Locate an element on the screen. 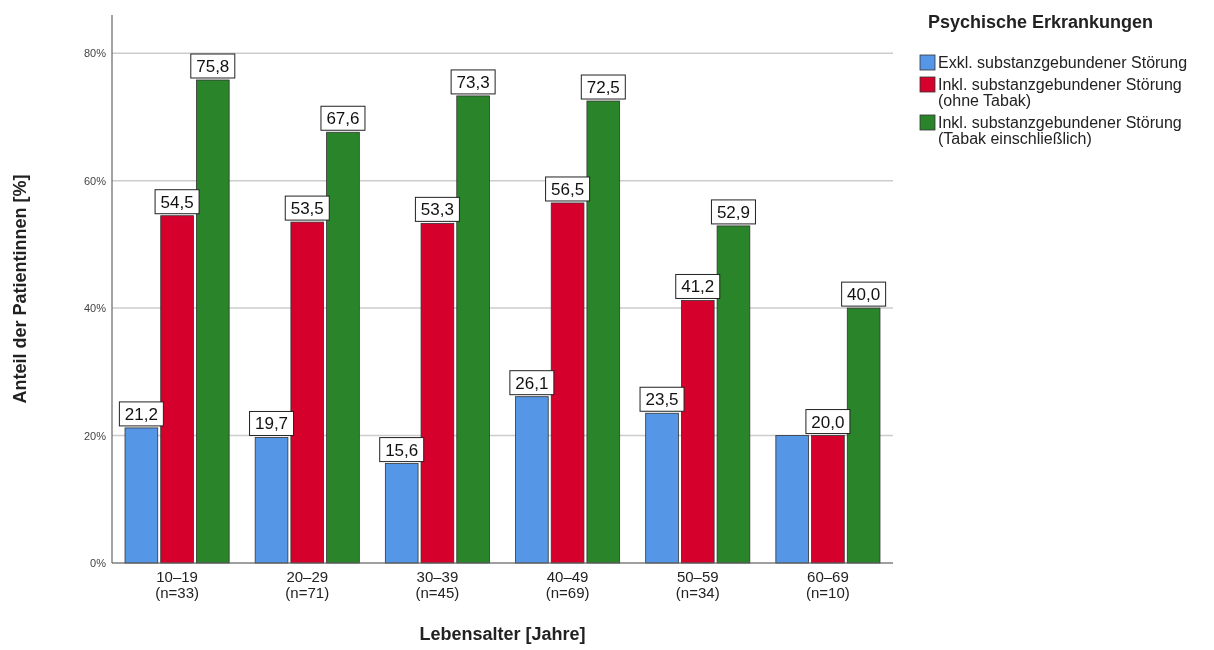 The image size is (1214, 650). y-tick-label: 80% is located at coordinates (95, 53).